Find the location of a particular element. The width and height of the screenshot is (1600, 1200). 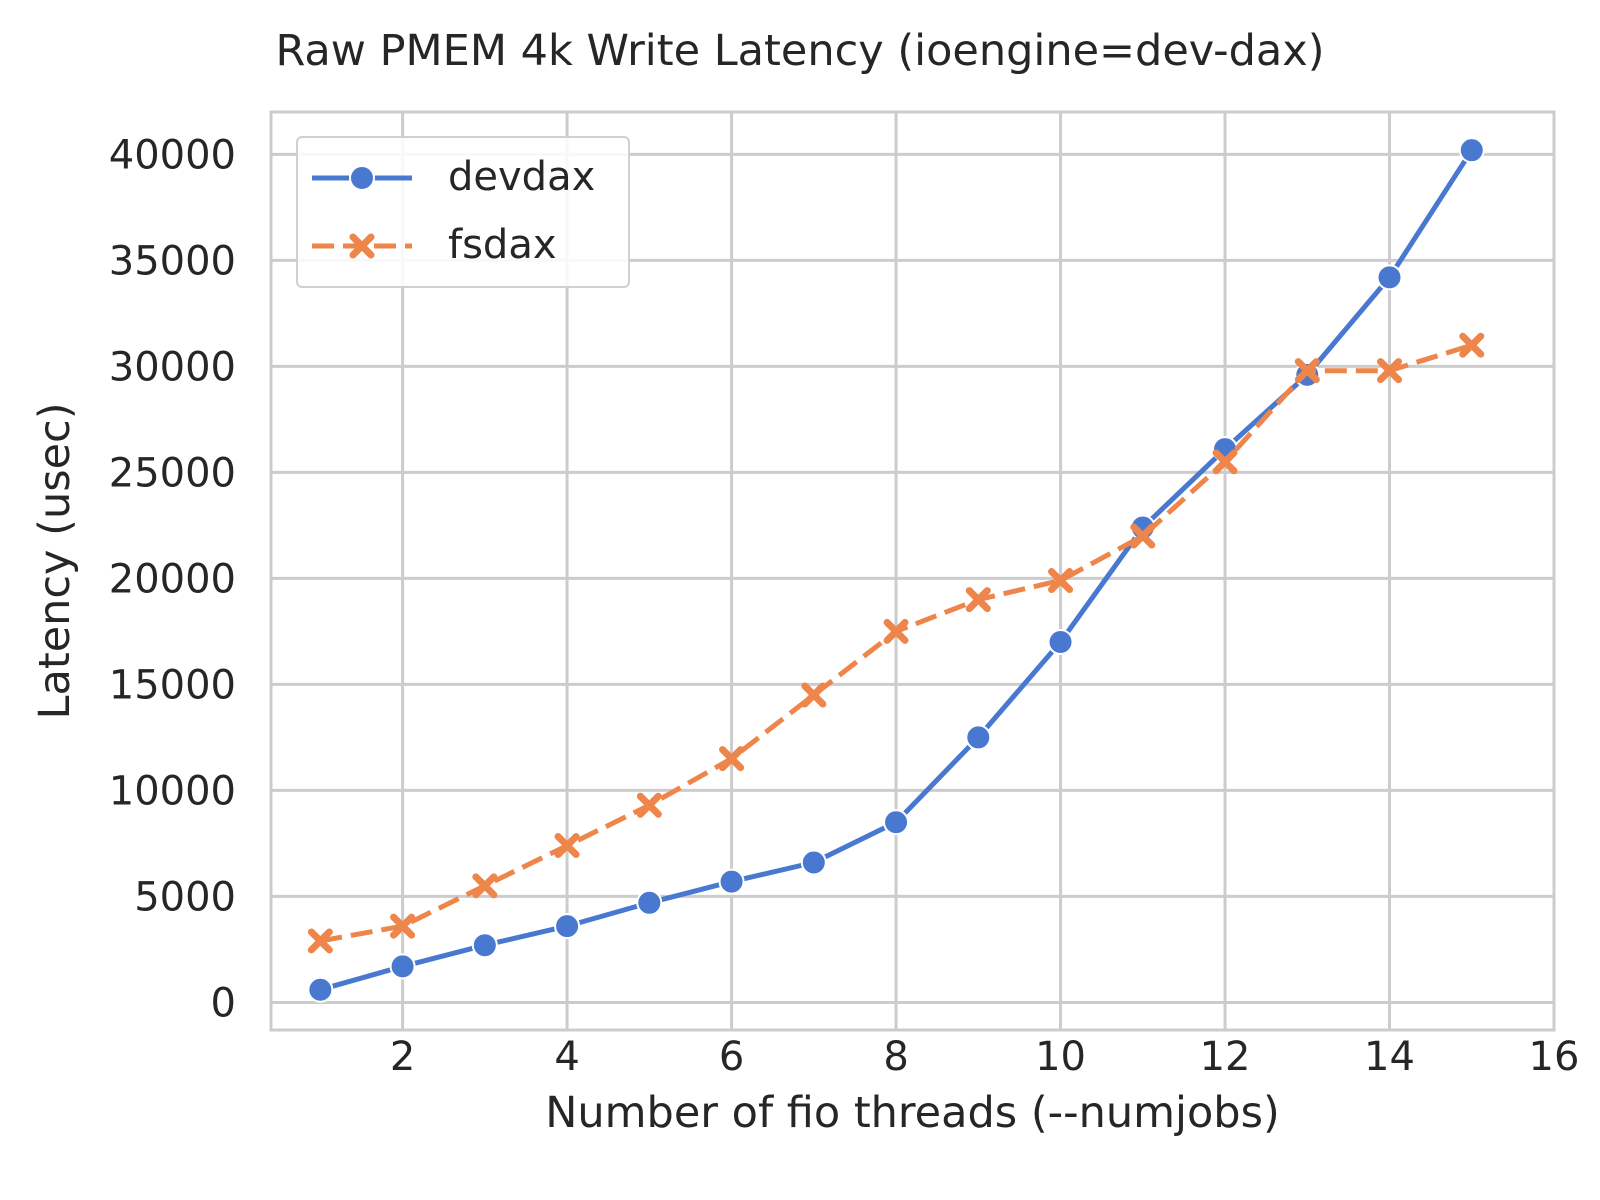

x-tick-label: 6 is located at coordinates (731, 1057).